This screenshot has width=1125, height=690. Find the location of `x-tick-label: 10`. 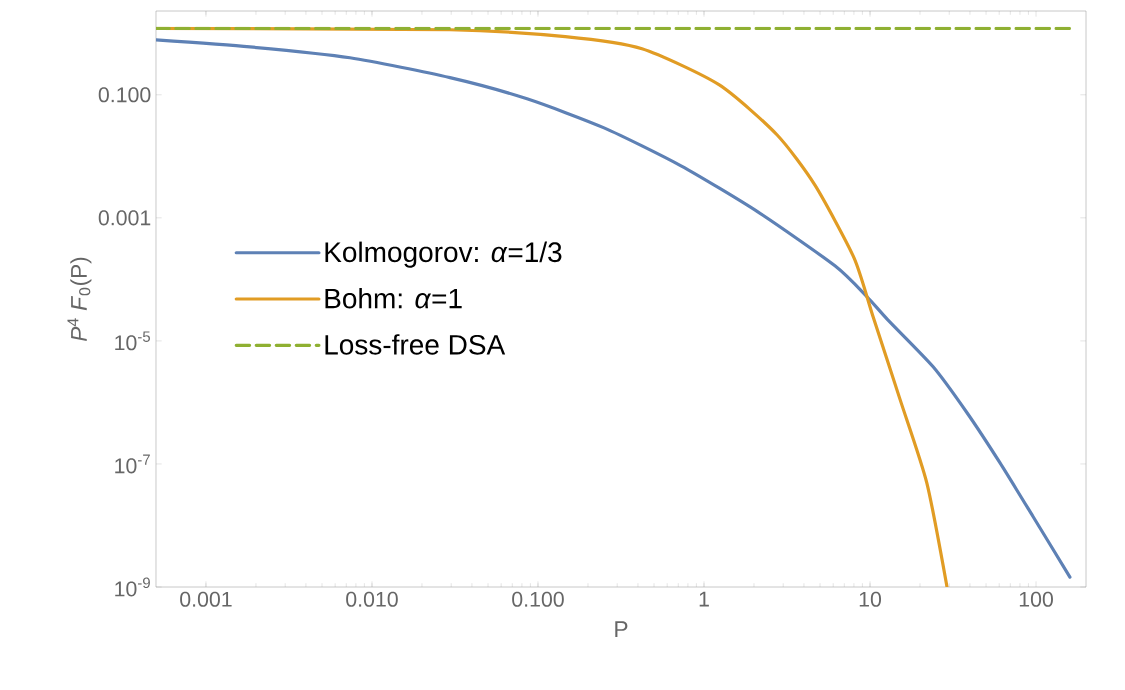

x-tick-label: 10 is located at coordinates (870, 599).